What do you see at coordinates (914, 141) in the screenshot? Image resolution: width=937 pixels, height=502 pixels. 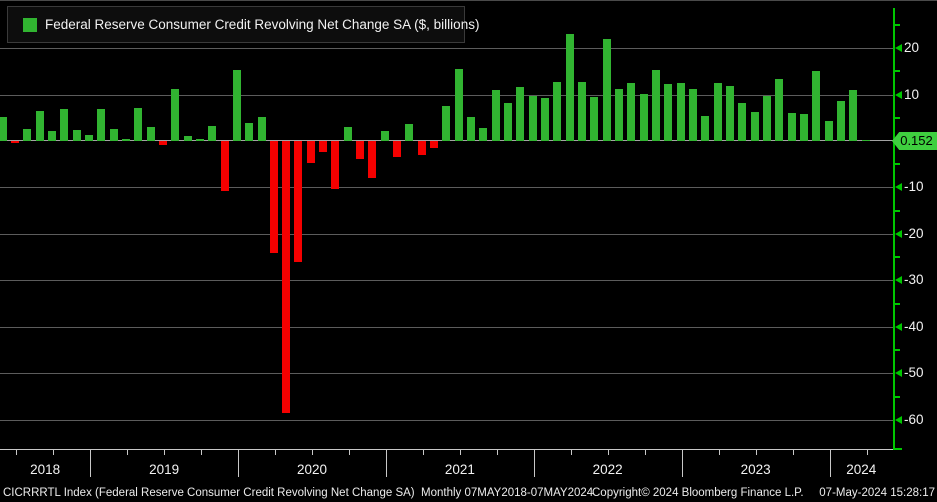 I see `last-value-badge: 0.152` at bounding box center [914, 141].